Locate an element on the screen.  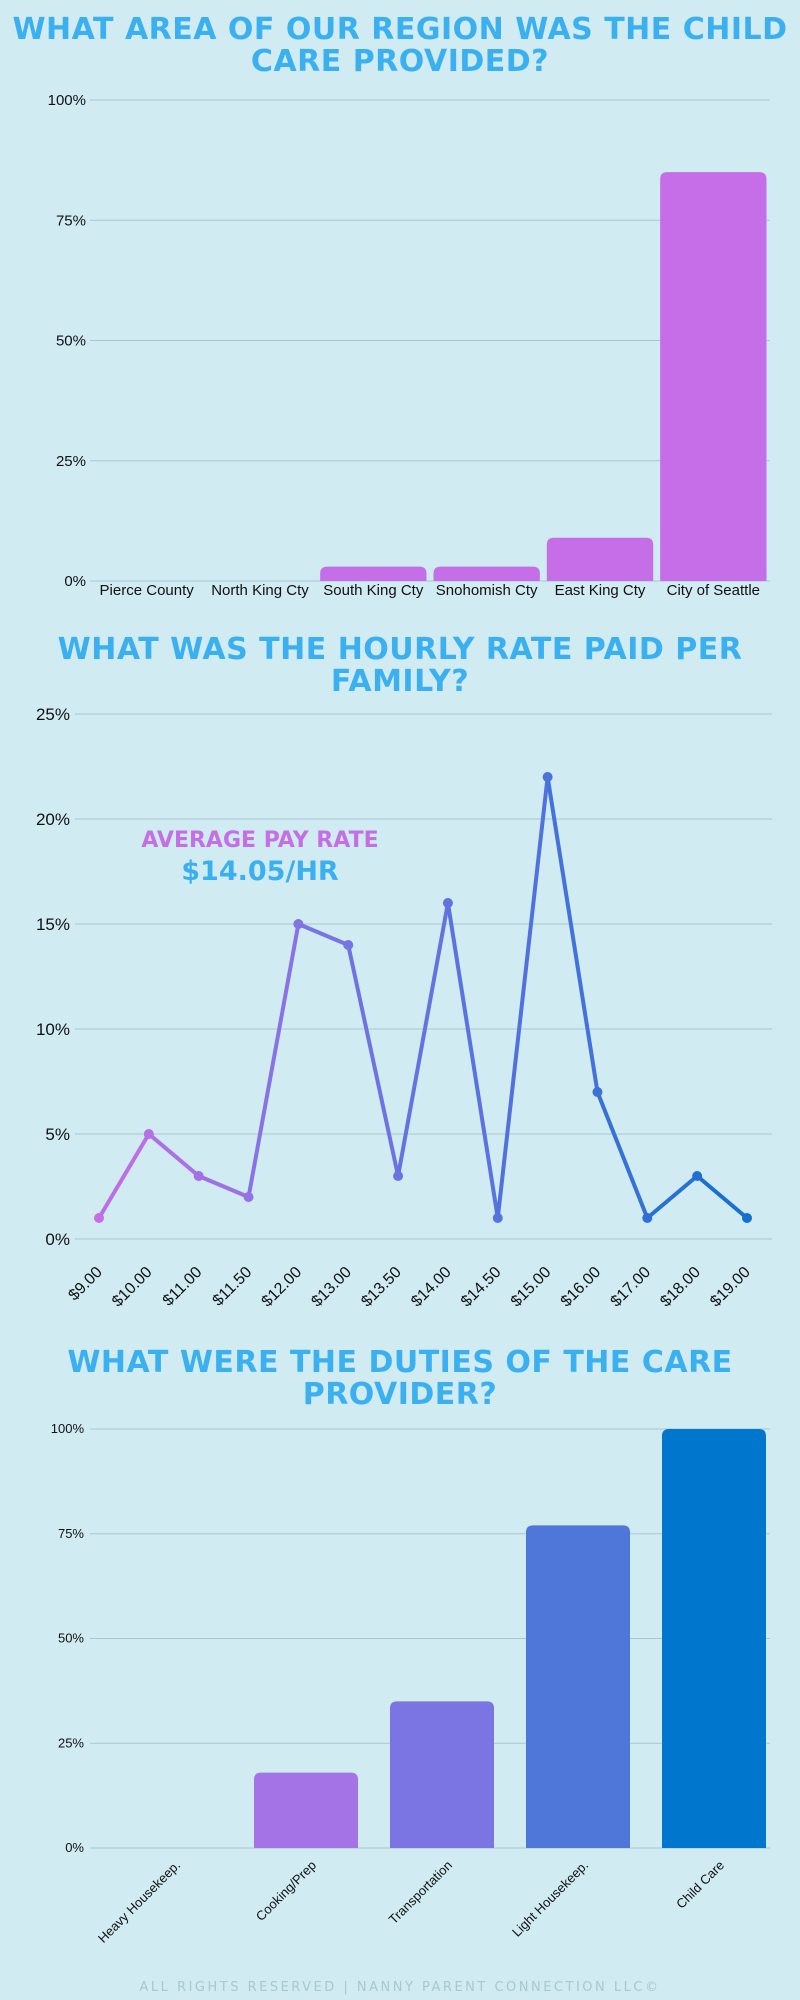
x-tick-label: City of Seattle is located at coordinates (713, 590).